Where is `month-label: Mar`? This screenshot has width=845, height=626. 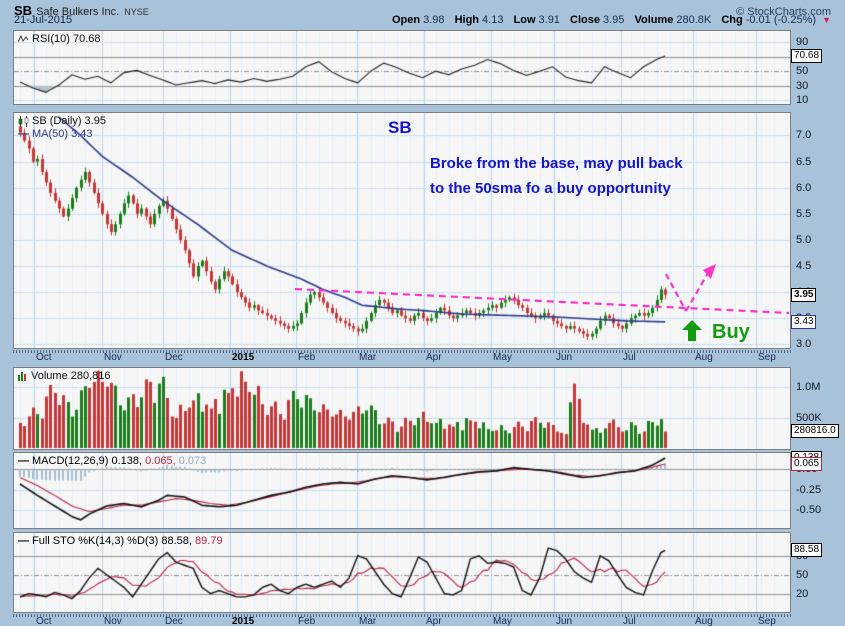 month-label: Mar is located at coordinates (368, 357).